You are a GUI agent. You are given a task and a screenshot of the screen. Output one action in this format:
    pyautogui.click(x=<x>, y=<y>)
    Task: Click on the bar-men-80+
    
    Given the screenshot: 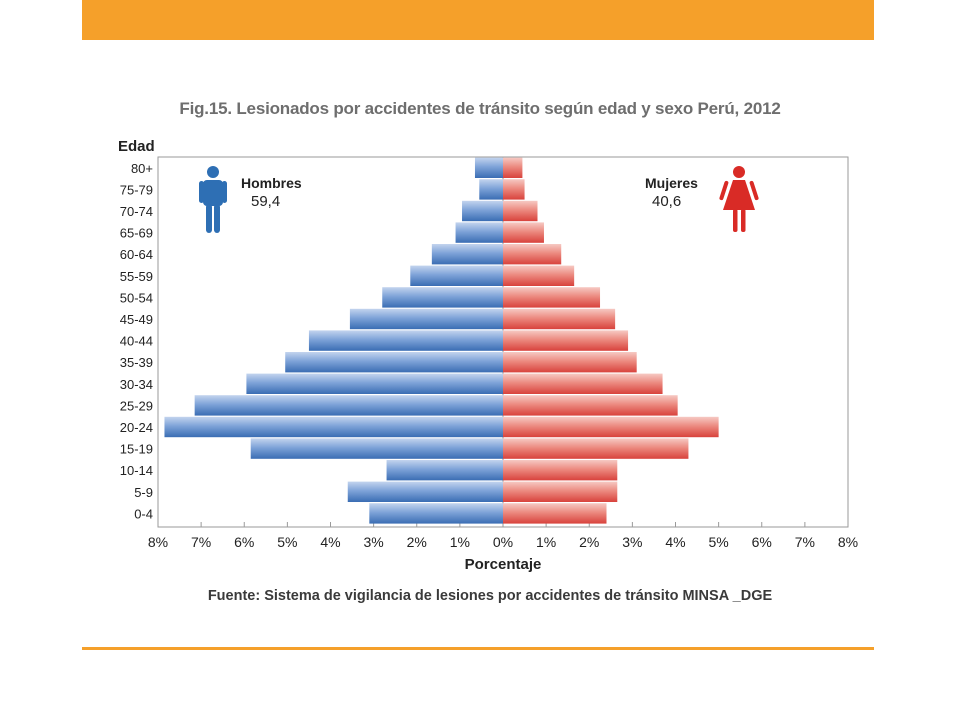 What is the action you would take?
    pyautogui.click(x=488, y=167)
    